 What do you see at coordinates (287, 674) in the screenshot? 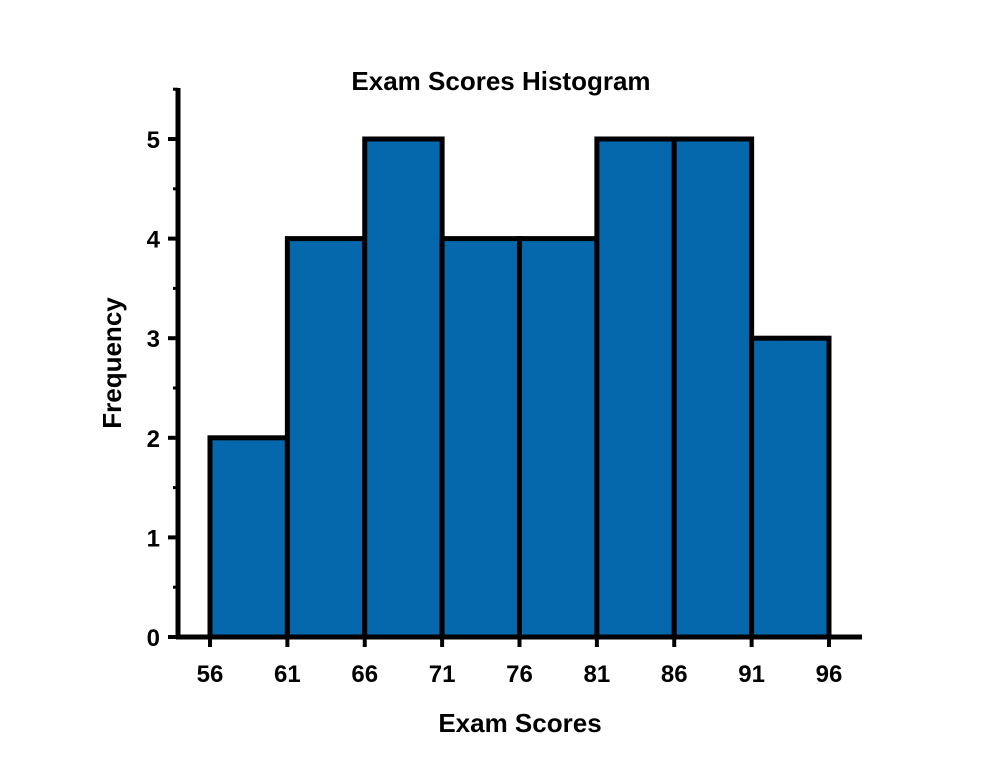
I see `x-tick-label-61: 61` at bounding box center [287, 674].